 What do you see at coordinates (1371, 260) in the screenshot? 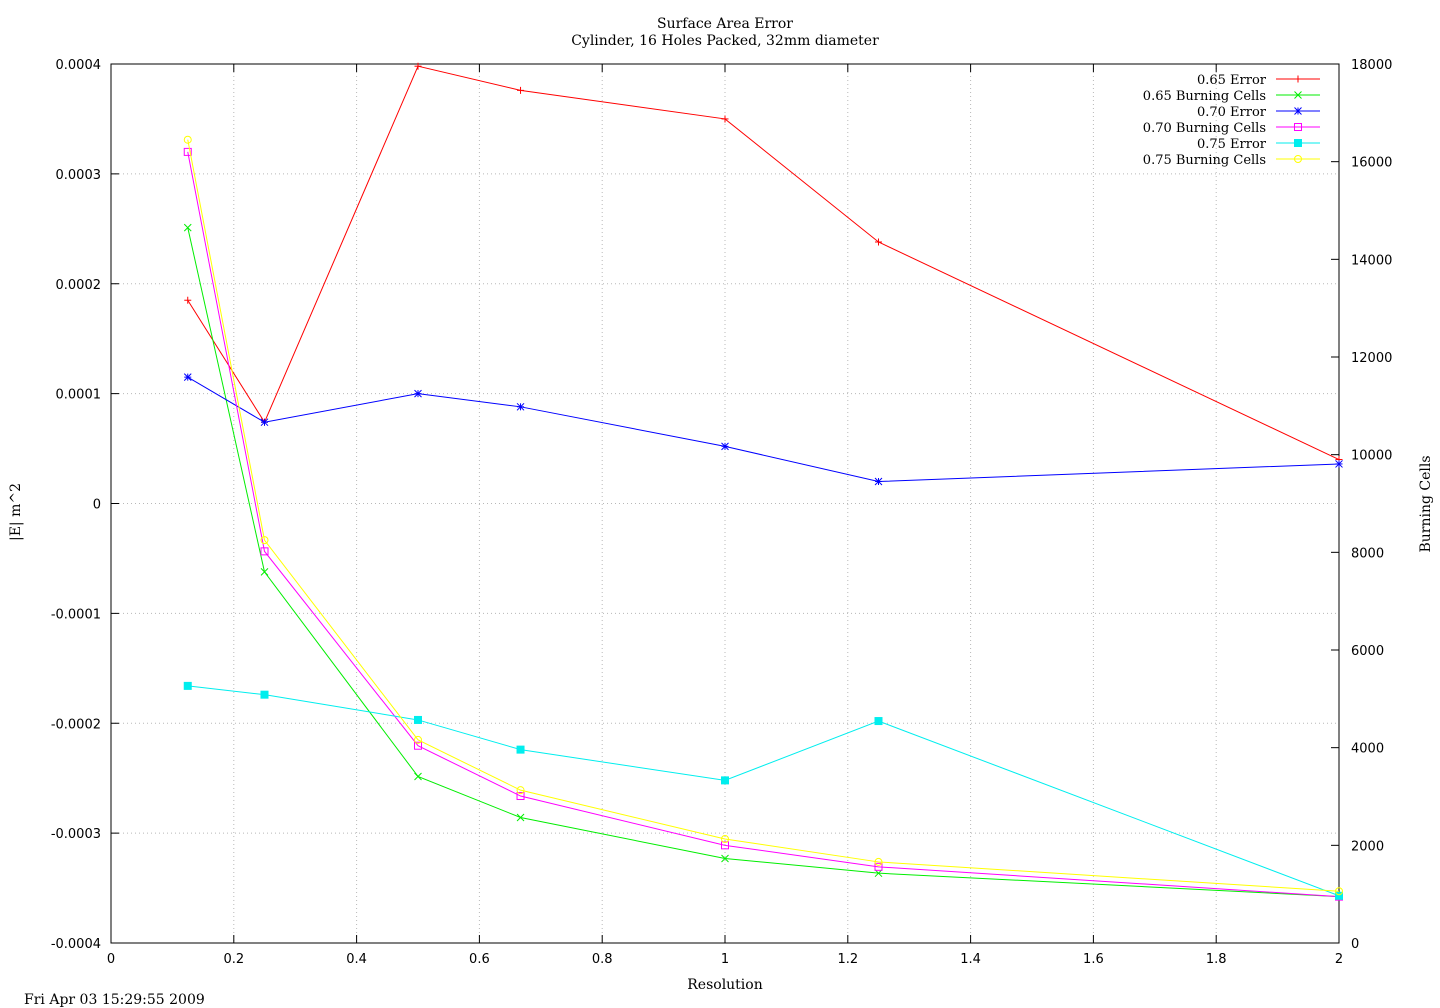
I see `y2-tick-label: 14000` at bounding box center [1371, 260].